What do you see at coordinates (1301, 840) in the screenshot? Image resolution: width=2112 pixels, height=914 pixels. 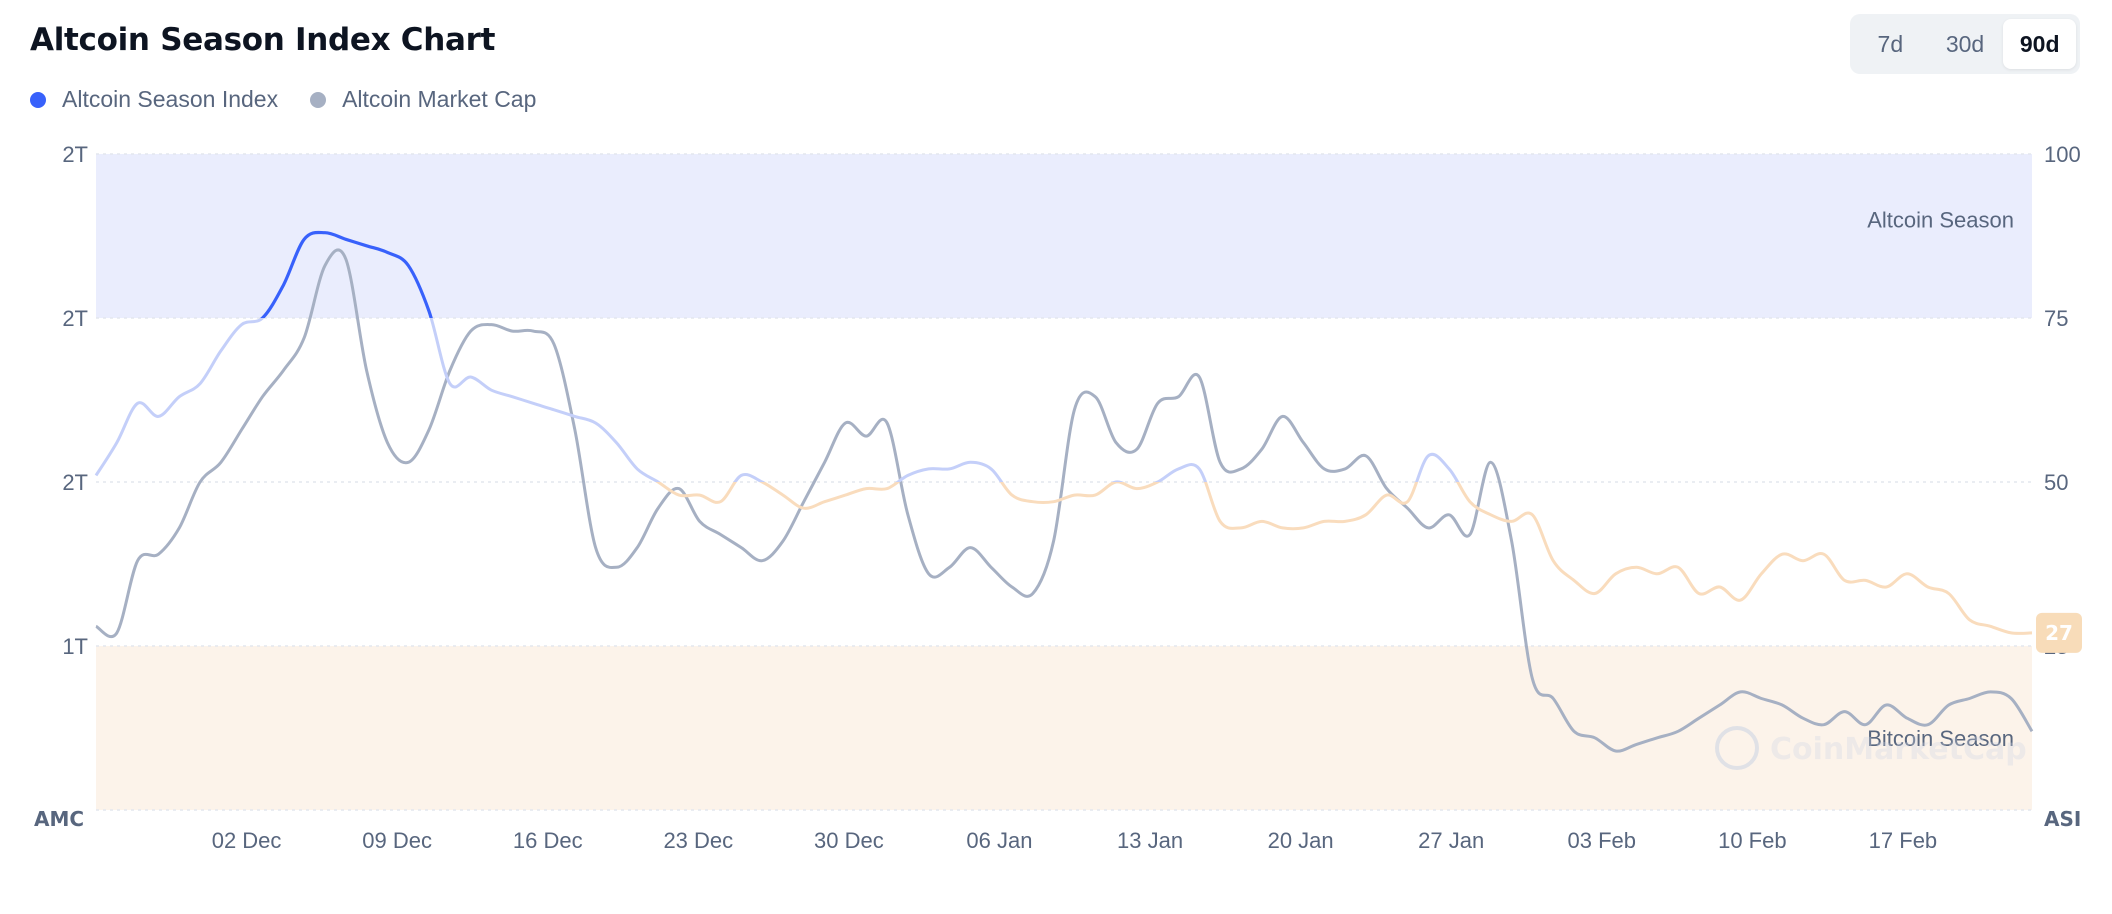 I see `x-axis-tick-label: 20 Jan` at bounding box center [1301, 840].